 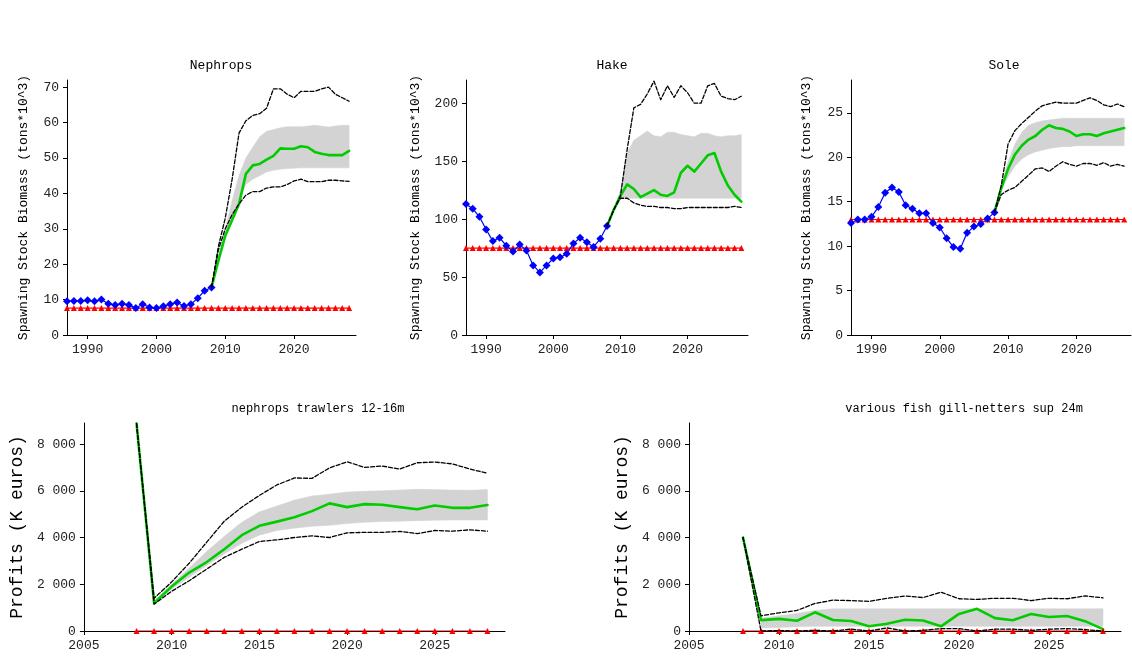 I want to click on y-tick-label: 200, so click(x=446, y=103).